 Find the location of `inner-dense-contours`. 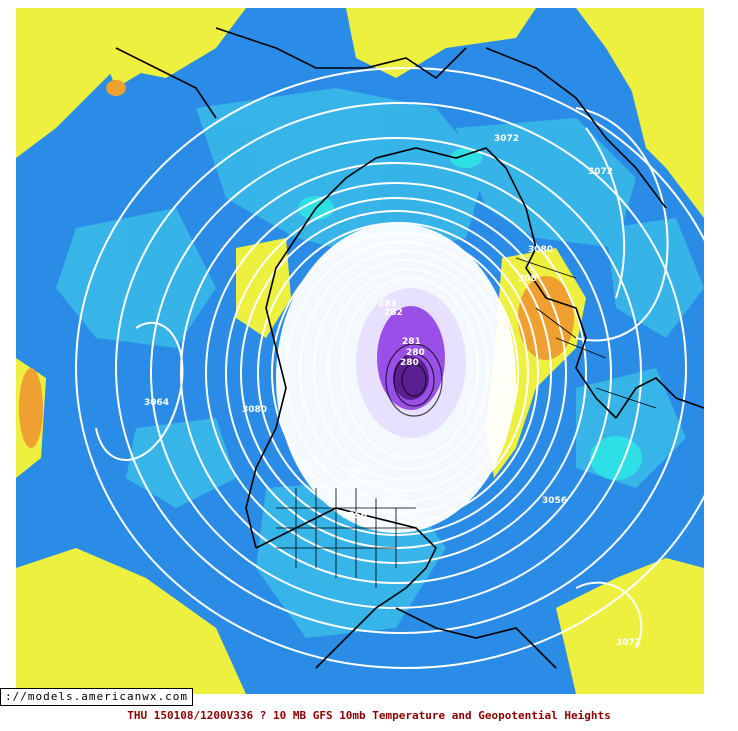

inner-dense-contours is located at coordinates (414, 380).